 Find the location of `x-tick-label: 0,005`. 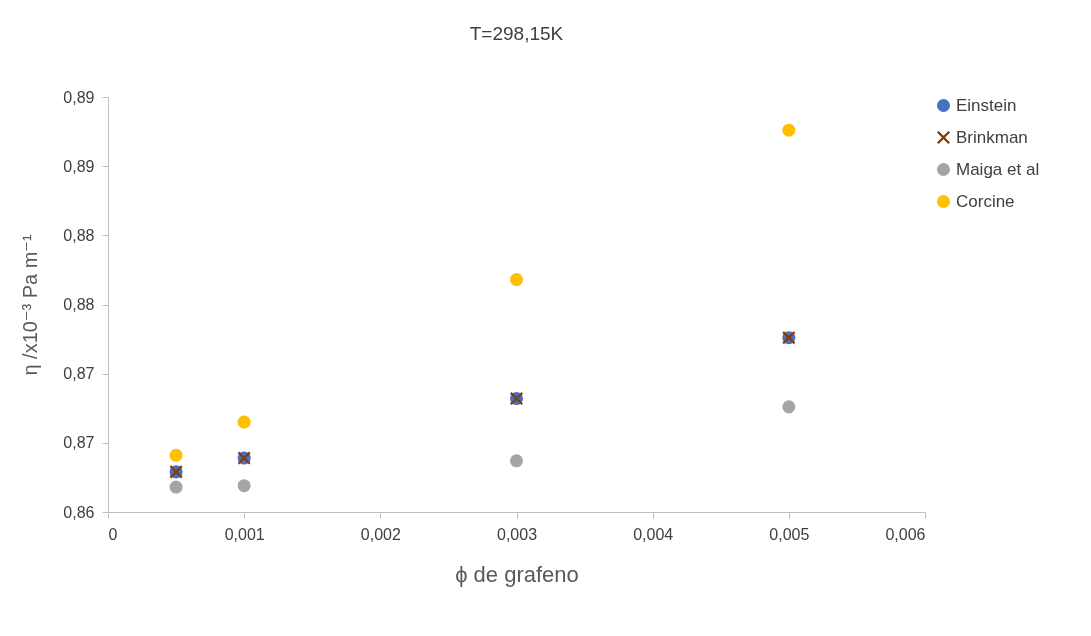

x-tick-label: 0,005 is located at coordinates (789, 534).